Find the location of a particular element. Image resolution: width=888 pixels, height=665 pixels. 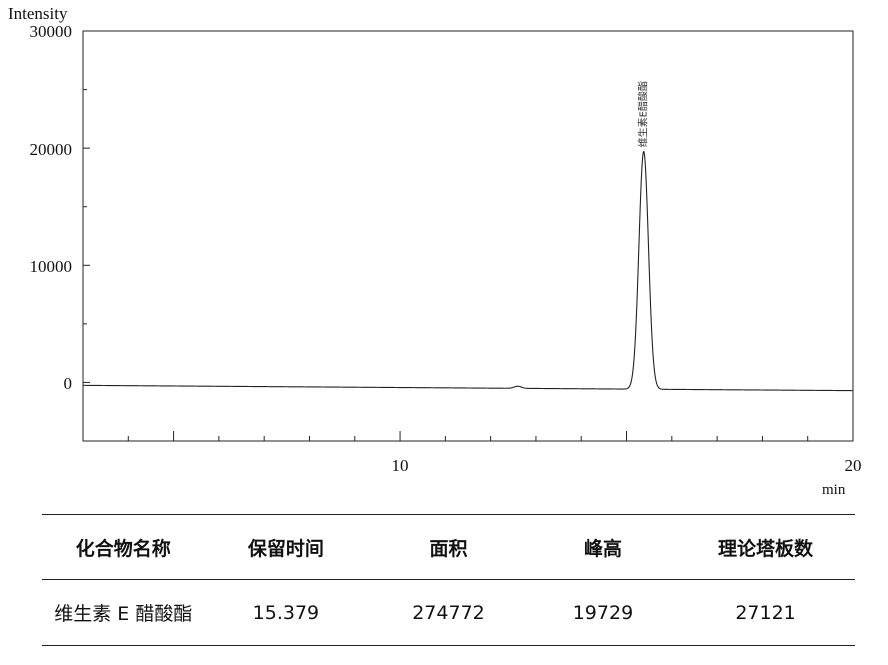

cell-area: 274772 is located at coordinates (448, 612).